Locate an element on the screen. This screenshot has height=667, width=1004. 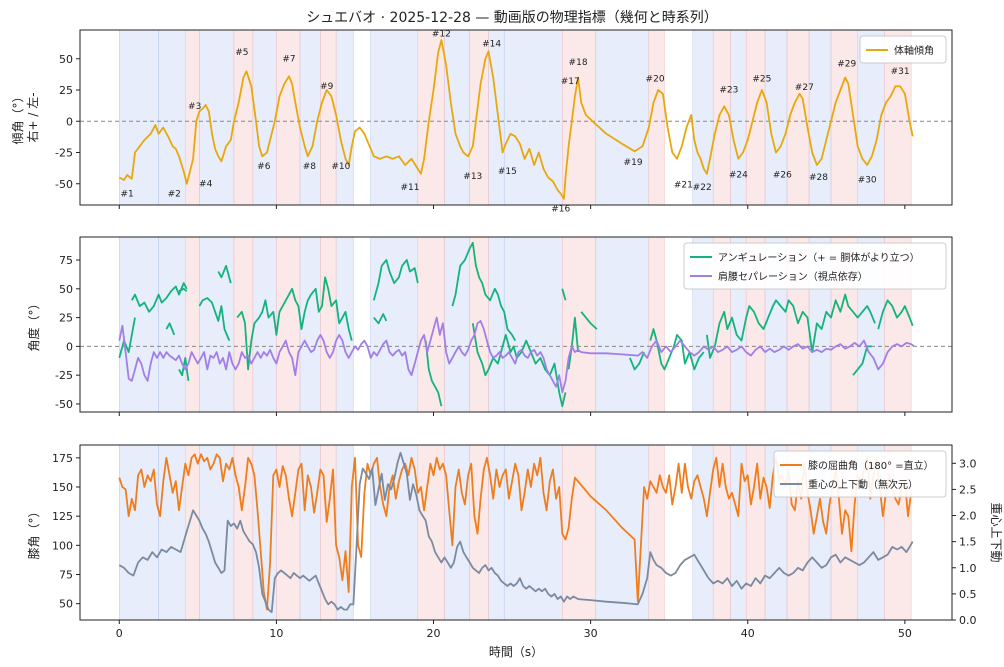
y-axis-label: 膝角（°） is located at coordinates (34, 532).